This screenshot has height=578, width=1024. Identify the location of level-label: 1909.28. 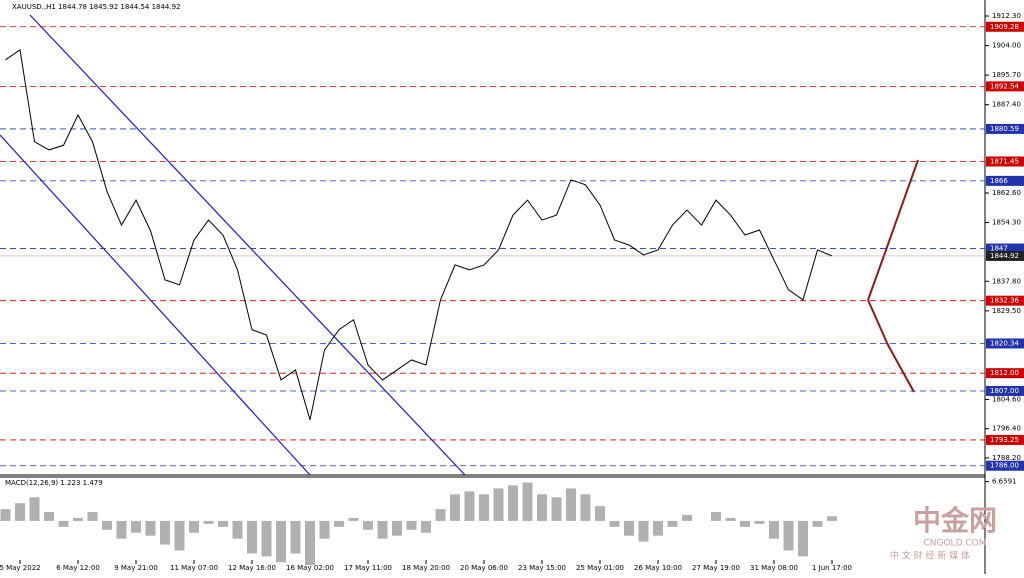
(1004, 27).